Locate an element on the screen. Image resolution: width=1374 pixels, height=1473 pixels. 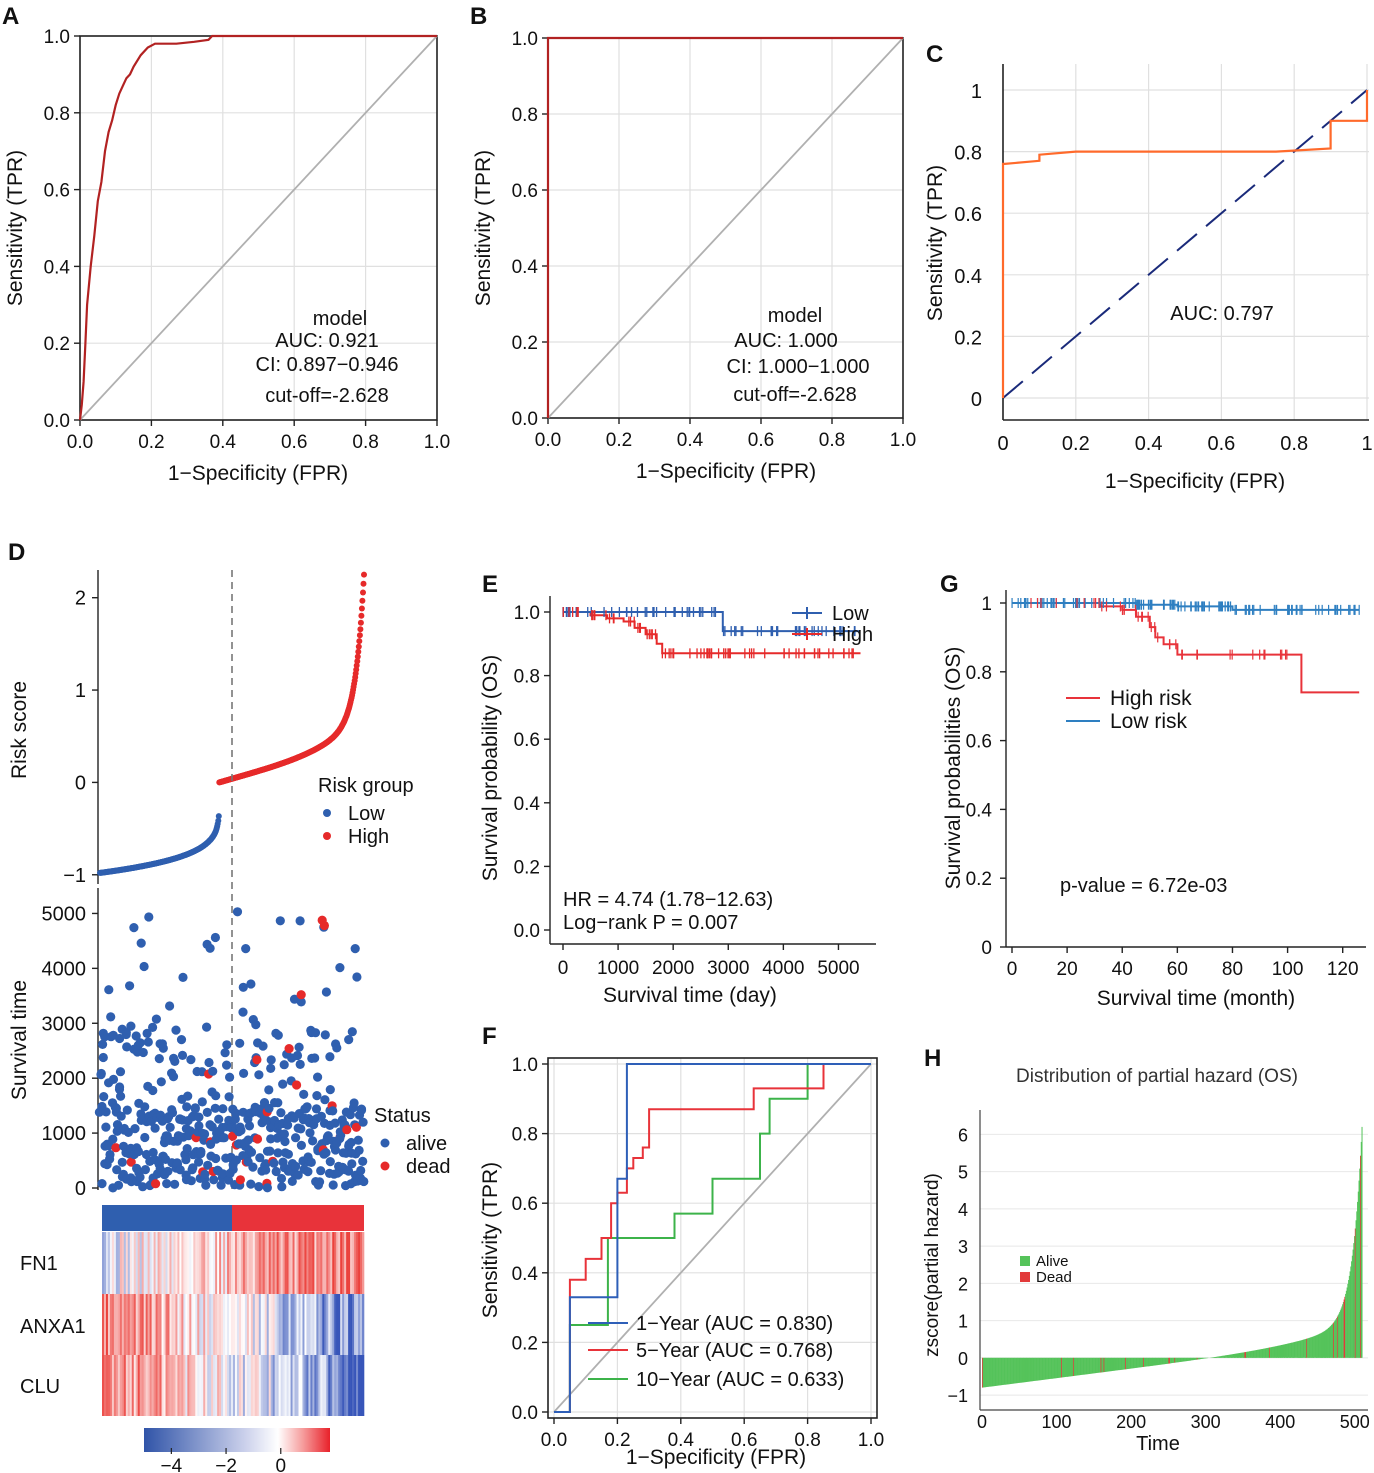
group-bar-low is located at coordinates (167, 1218).